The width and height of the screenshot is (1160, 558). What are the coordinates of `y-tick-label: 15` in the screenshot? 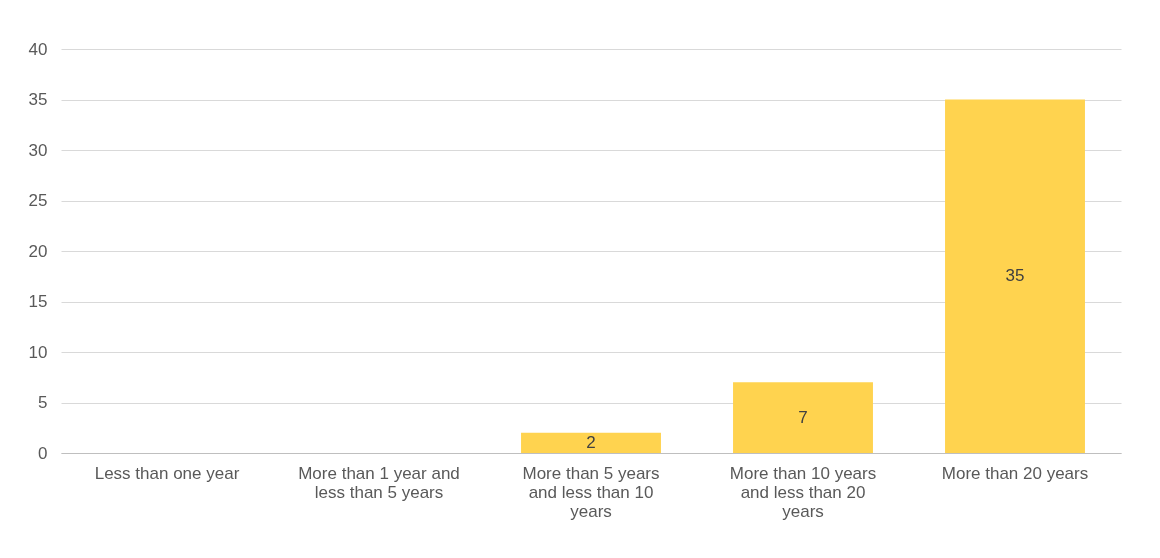 It's located at (38, 301).